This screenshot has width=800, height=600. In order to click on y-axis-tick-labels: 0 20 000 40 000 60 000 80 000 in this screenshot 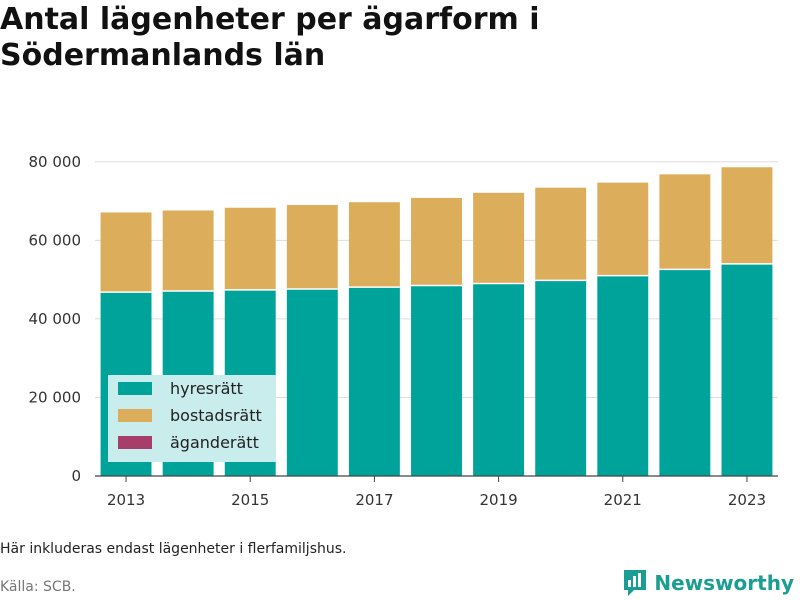, I will do `click(55, 319)`.